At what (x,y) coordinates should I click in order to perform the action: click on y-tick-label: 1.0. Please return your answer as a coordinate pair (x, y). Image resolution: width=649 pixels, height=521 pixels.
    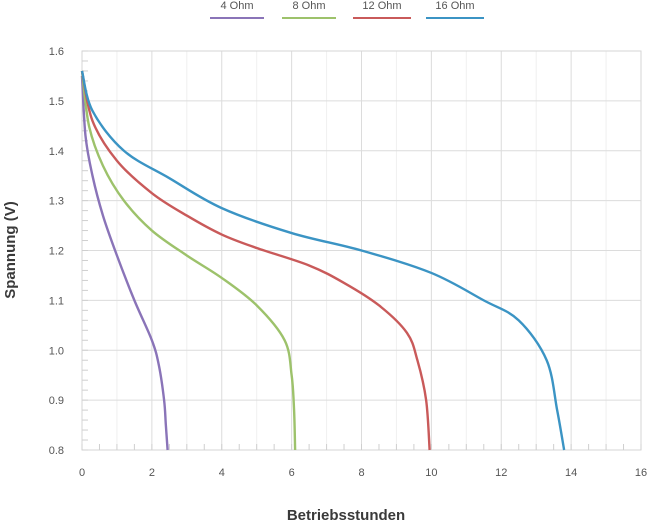
    Looking at the image, I should click on (56, 351).